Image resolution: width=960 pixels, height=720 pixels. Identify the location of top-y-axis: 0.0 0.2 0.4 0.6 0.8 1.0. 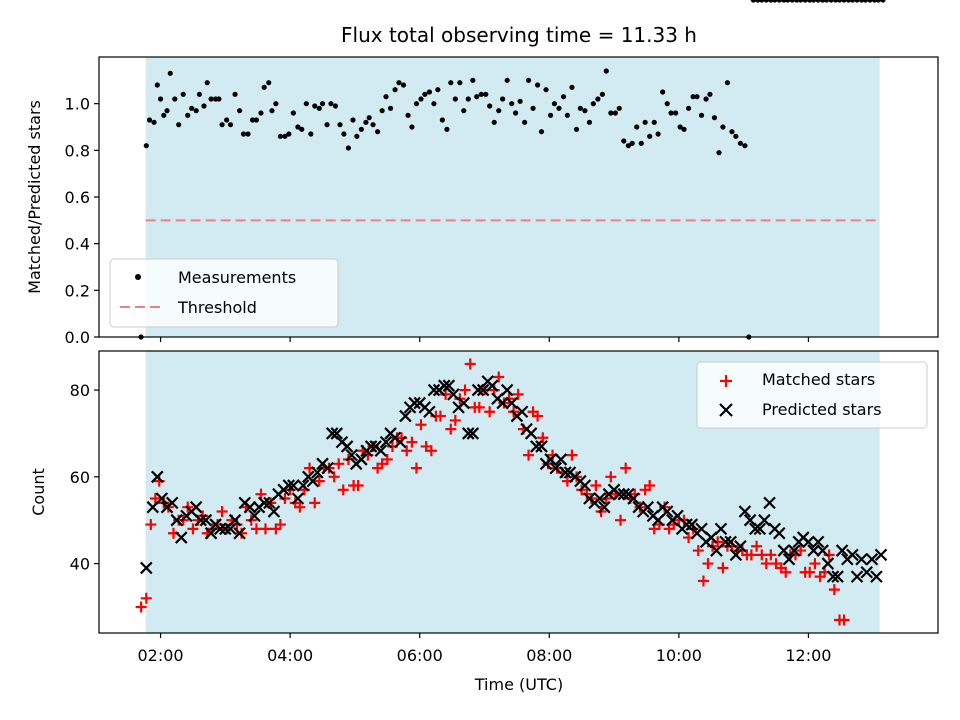
(82, 221).